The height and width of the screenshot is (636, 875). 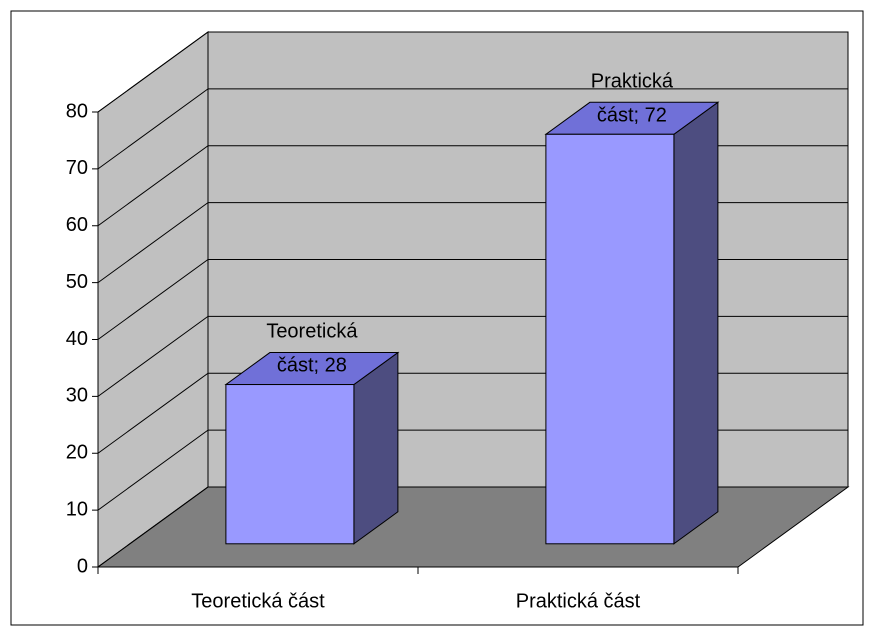 What do you see at coordinates (77, 282) in the screenshot?
I see `y-tick-label: 50` at bounding box center [77, 282].